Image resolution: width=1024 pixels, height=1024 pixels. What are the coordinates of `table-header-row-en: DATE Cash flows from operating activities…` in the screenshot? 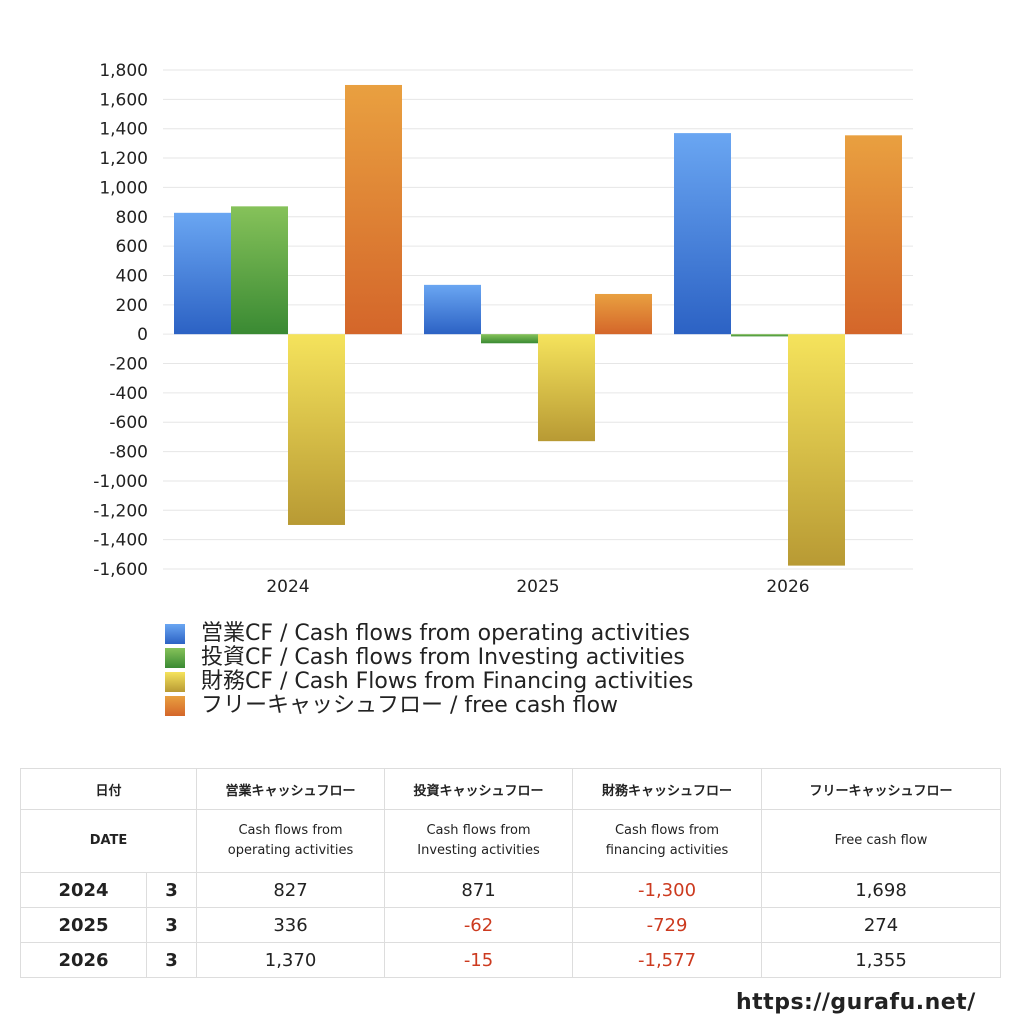 It's located at (510, 841).